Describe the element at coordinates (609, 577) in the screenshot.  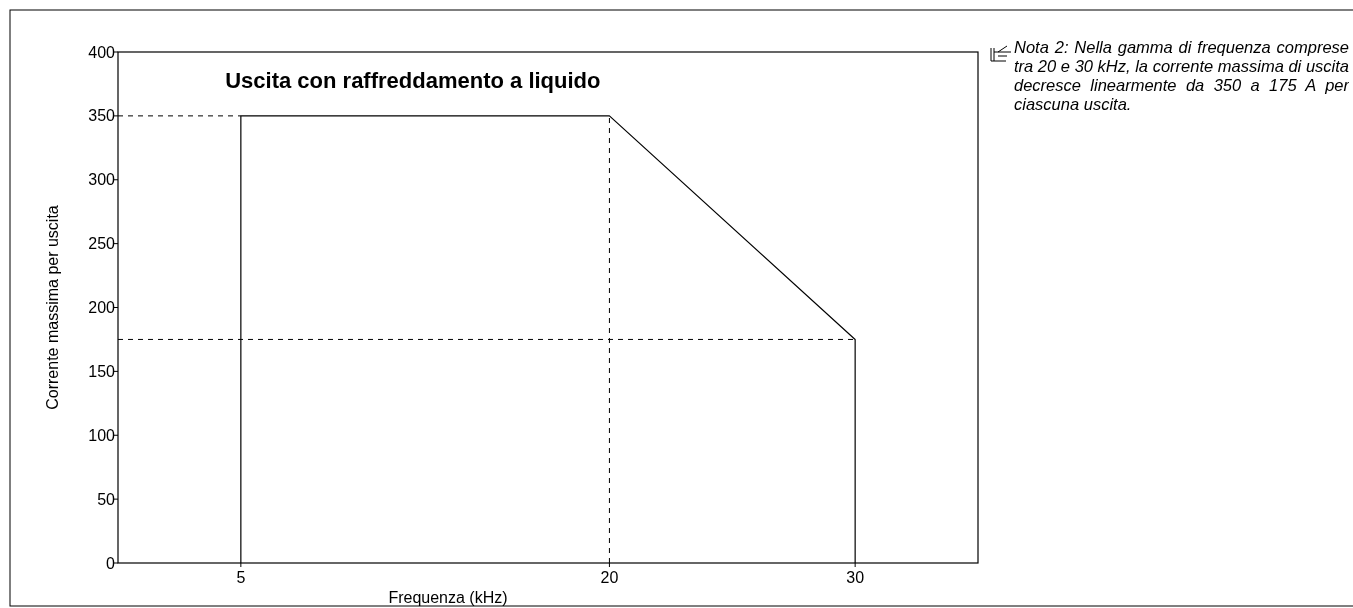
I see `x-tick-label: 20` at that location.